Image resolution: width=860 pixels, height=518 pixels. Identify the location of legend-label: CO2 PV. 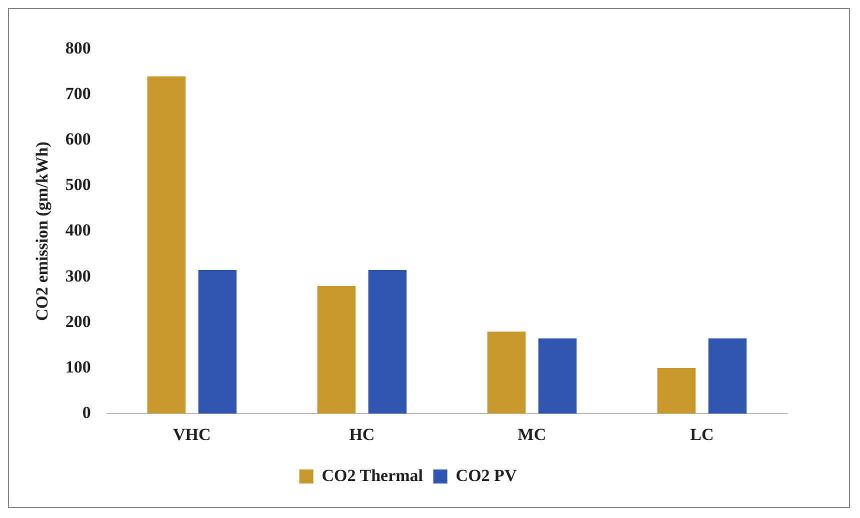
(487, 475).